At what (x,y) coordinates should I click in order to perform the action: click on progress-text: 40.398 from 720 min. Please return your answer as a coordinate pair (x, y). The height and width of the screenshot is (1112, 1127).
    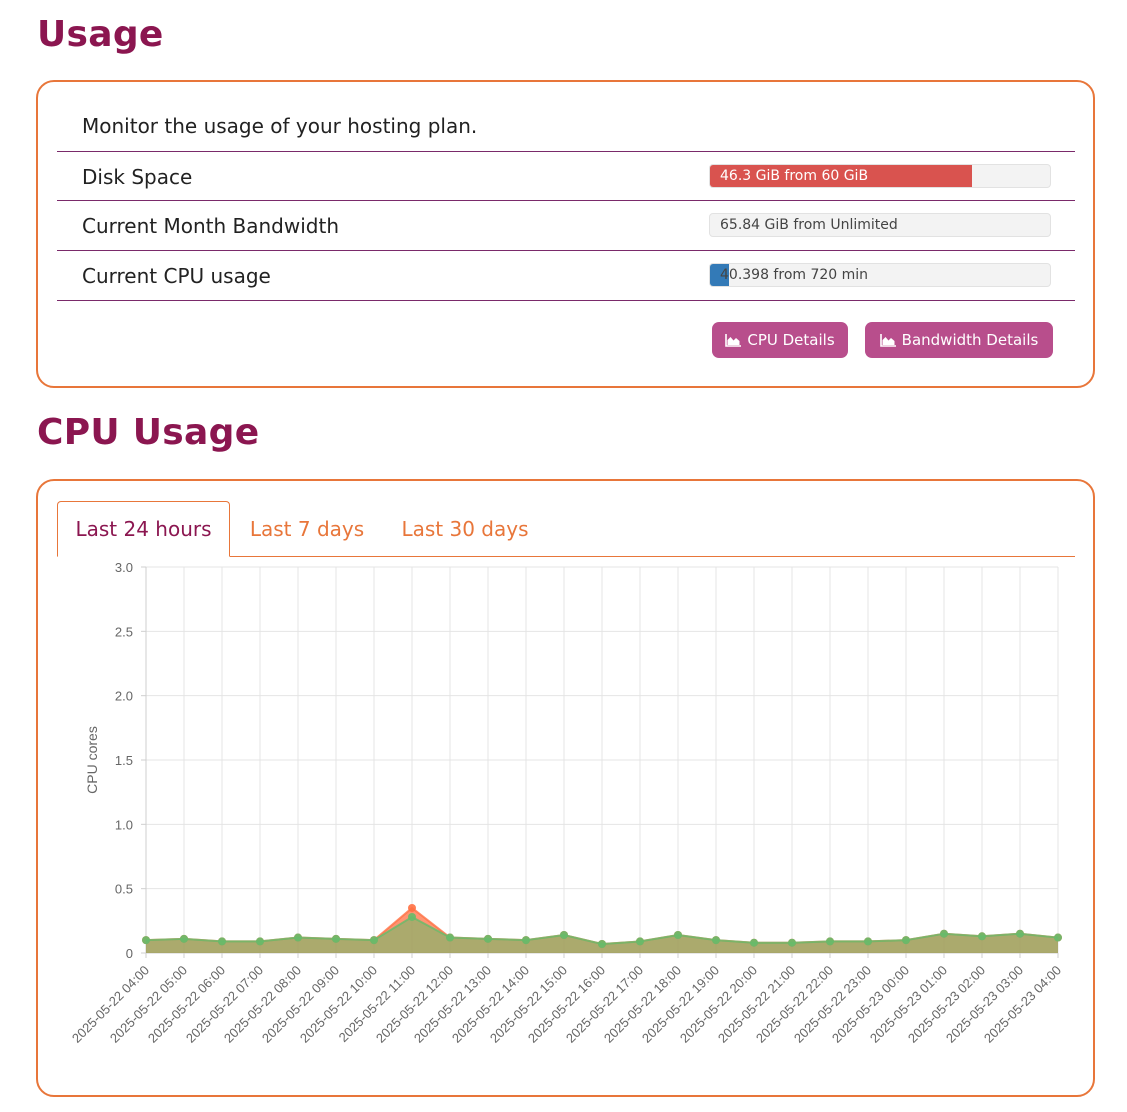
    Looking at the image, I should click on (794, 275).